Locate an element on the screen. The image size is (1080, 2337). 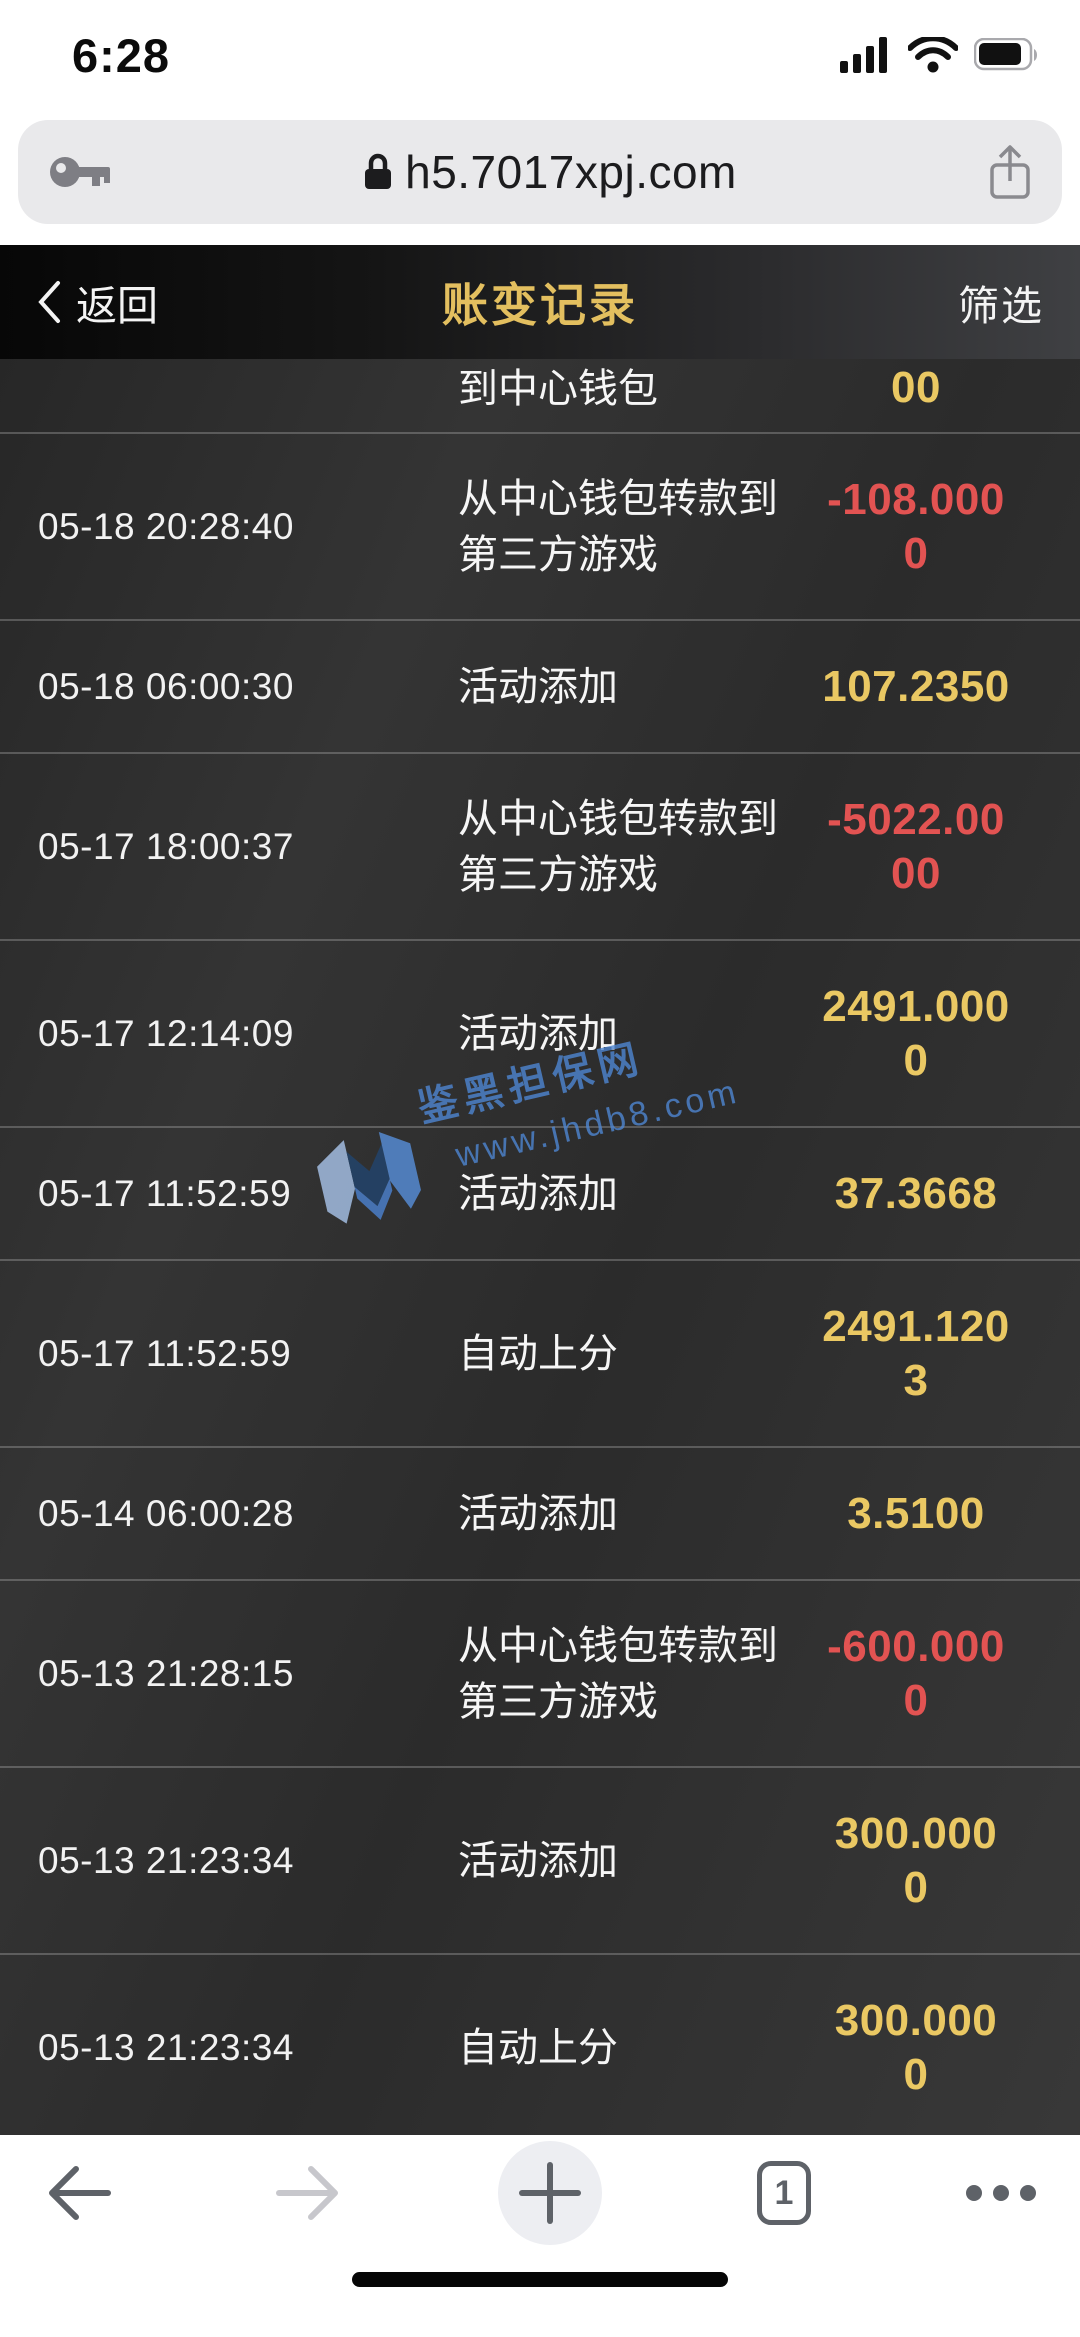
txn-time: 05-13 21:28:15 is located at coordinates (166, 1673).